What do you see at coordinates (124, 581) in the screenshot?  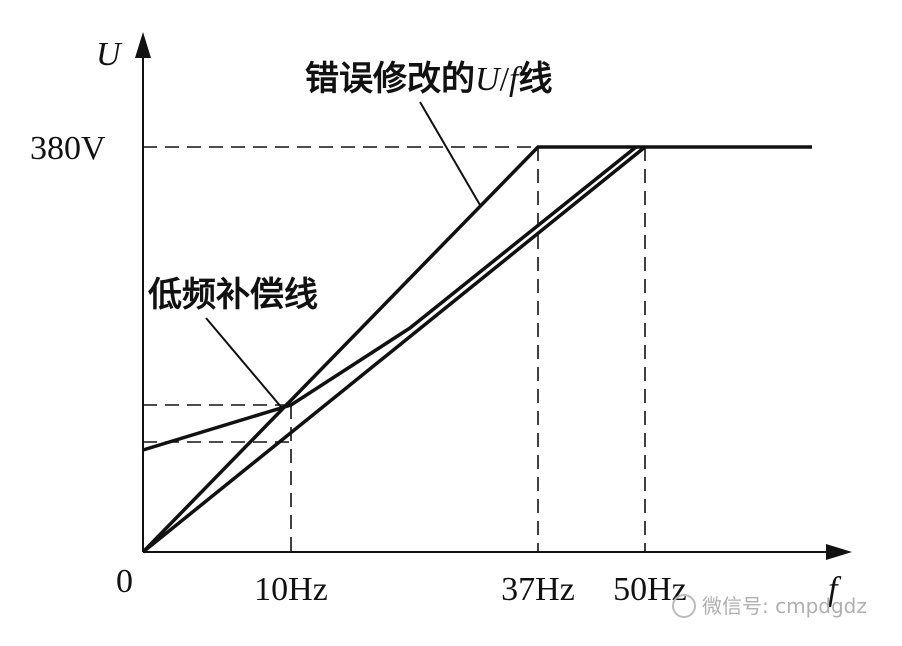 I see `origin-label: 0` at bounding box center [124, 581].